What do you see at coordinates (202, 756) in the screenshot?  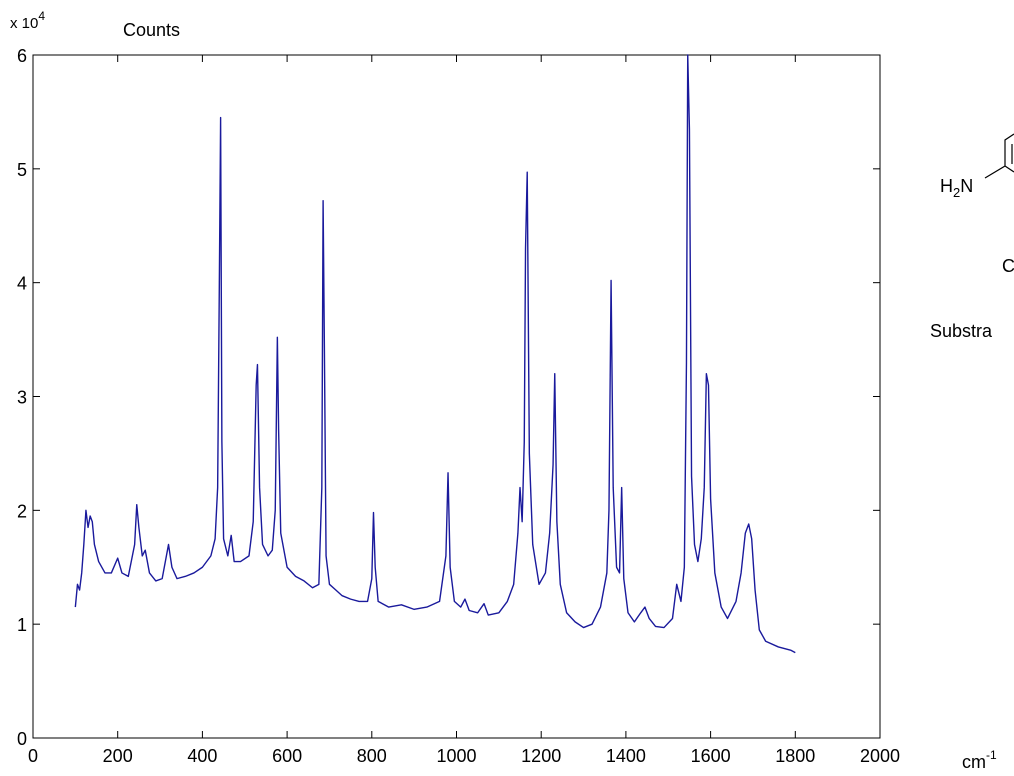 I see `x-tick-label: 400` at bounding box center [202, 756].